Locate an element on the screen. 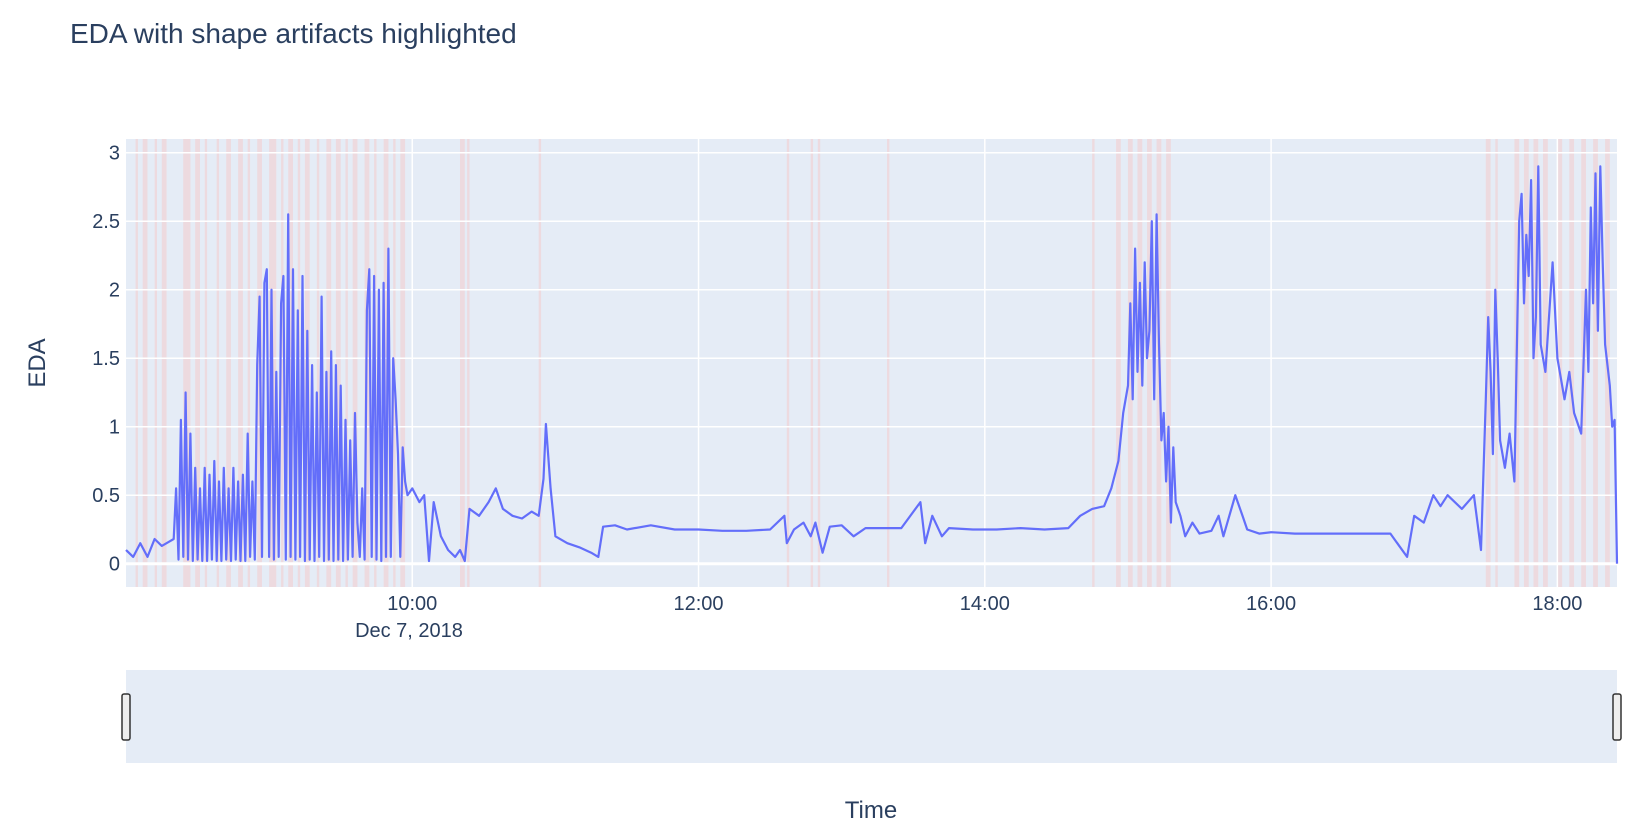  x-tick-label: 12:00 is located at coordinates (699, 604).